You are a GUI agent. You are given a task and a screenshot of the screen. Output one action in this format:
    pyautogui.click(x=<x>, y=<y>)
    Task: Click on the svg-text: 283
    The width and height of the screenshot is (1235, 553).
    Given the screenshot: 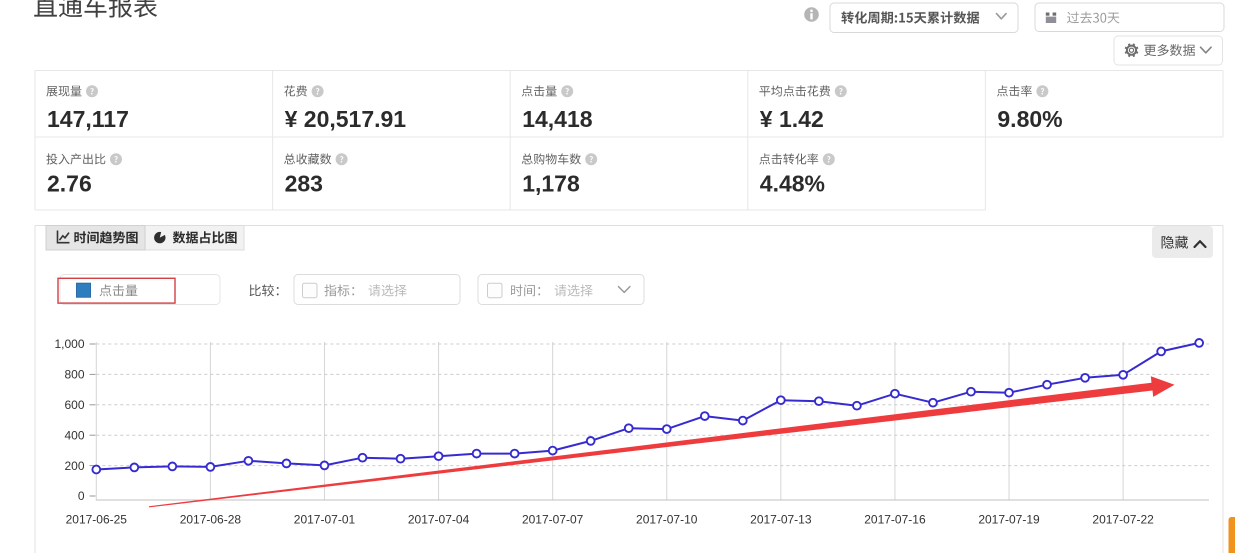 What is the action you would take?
    pyautogui.click(x=304, y=184)
    